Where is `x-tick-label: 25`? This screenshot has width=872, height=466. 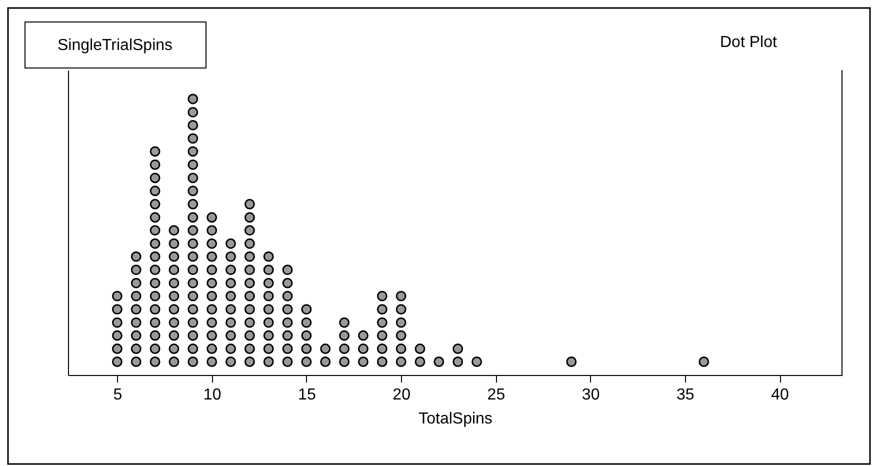 x-tick-label: 25 is located at coordinates (496, 395).